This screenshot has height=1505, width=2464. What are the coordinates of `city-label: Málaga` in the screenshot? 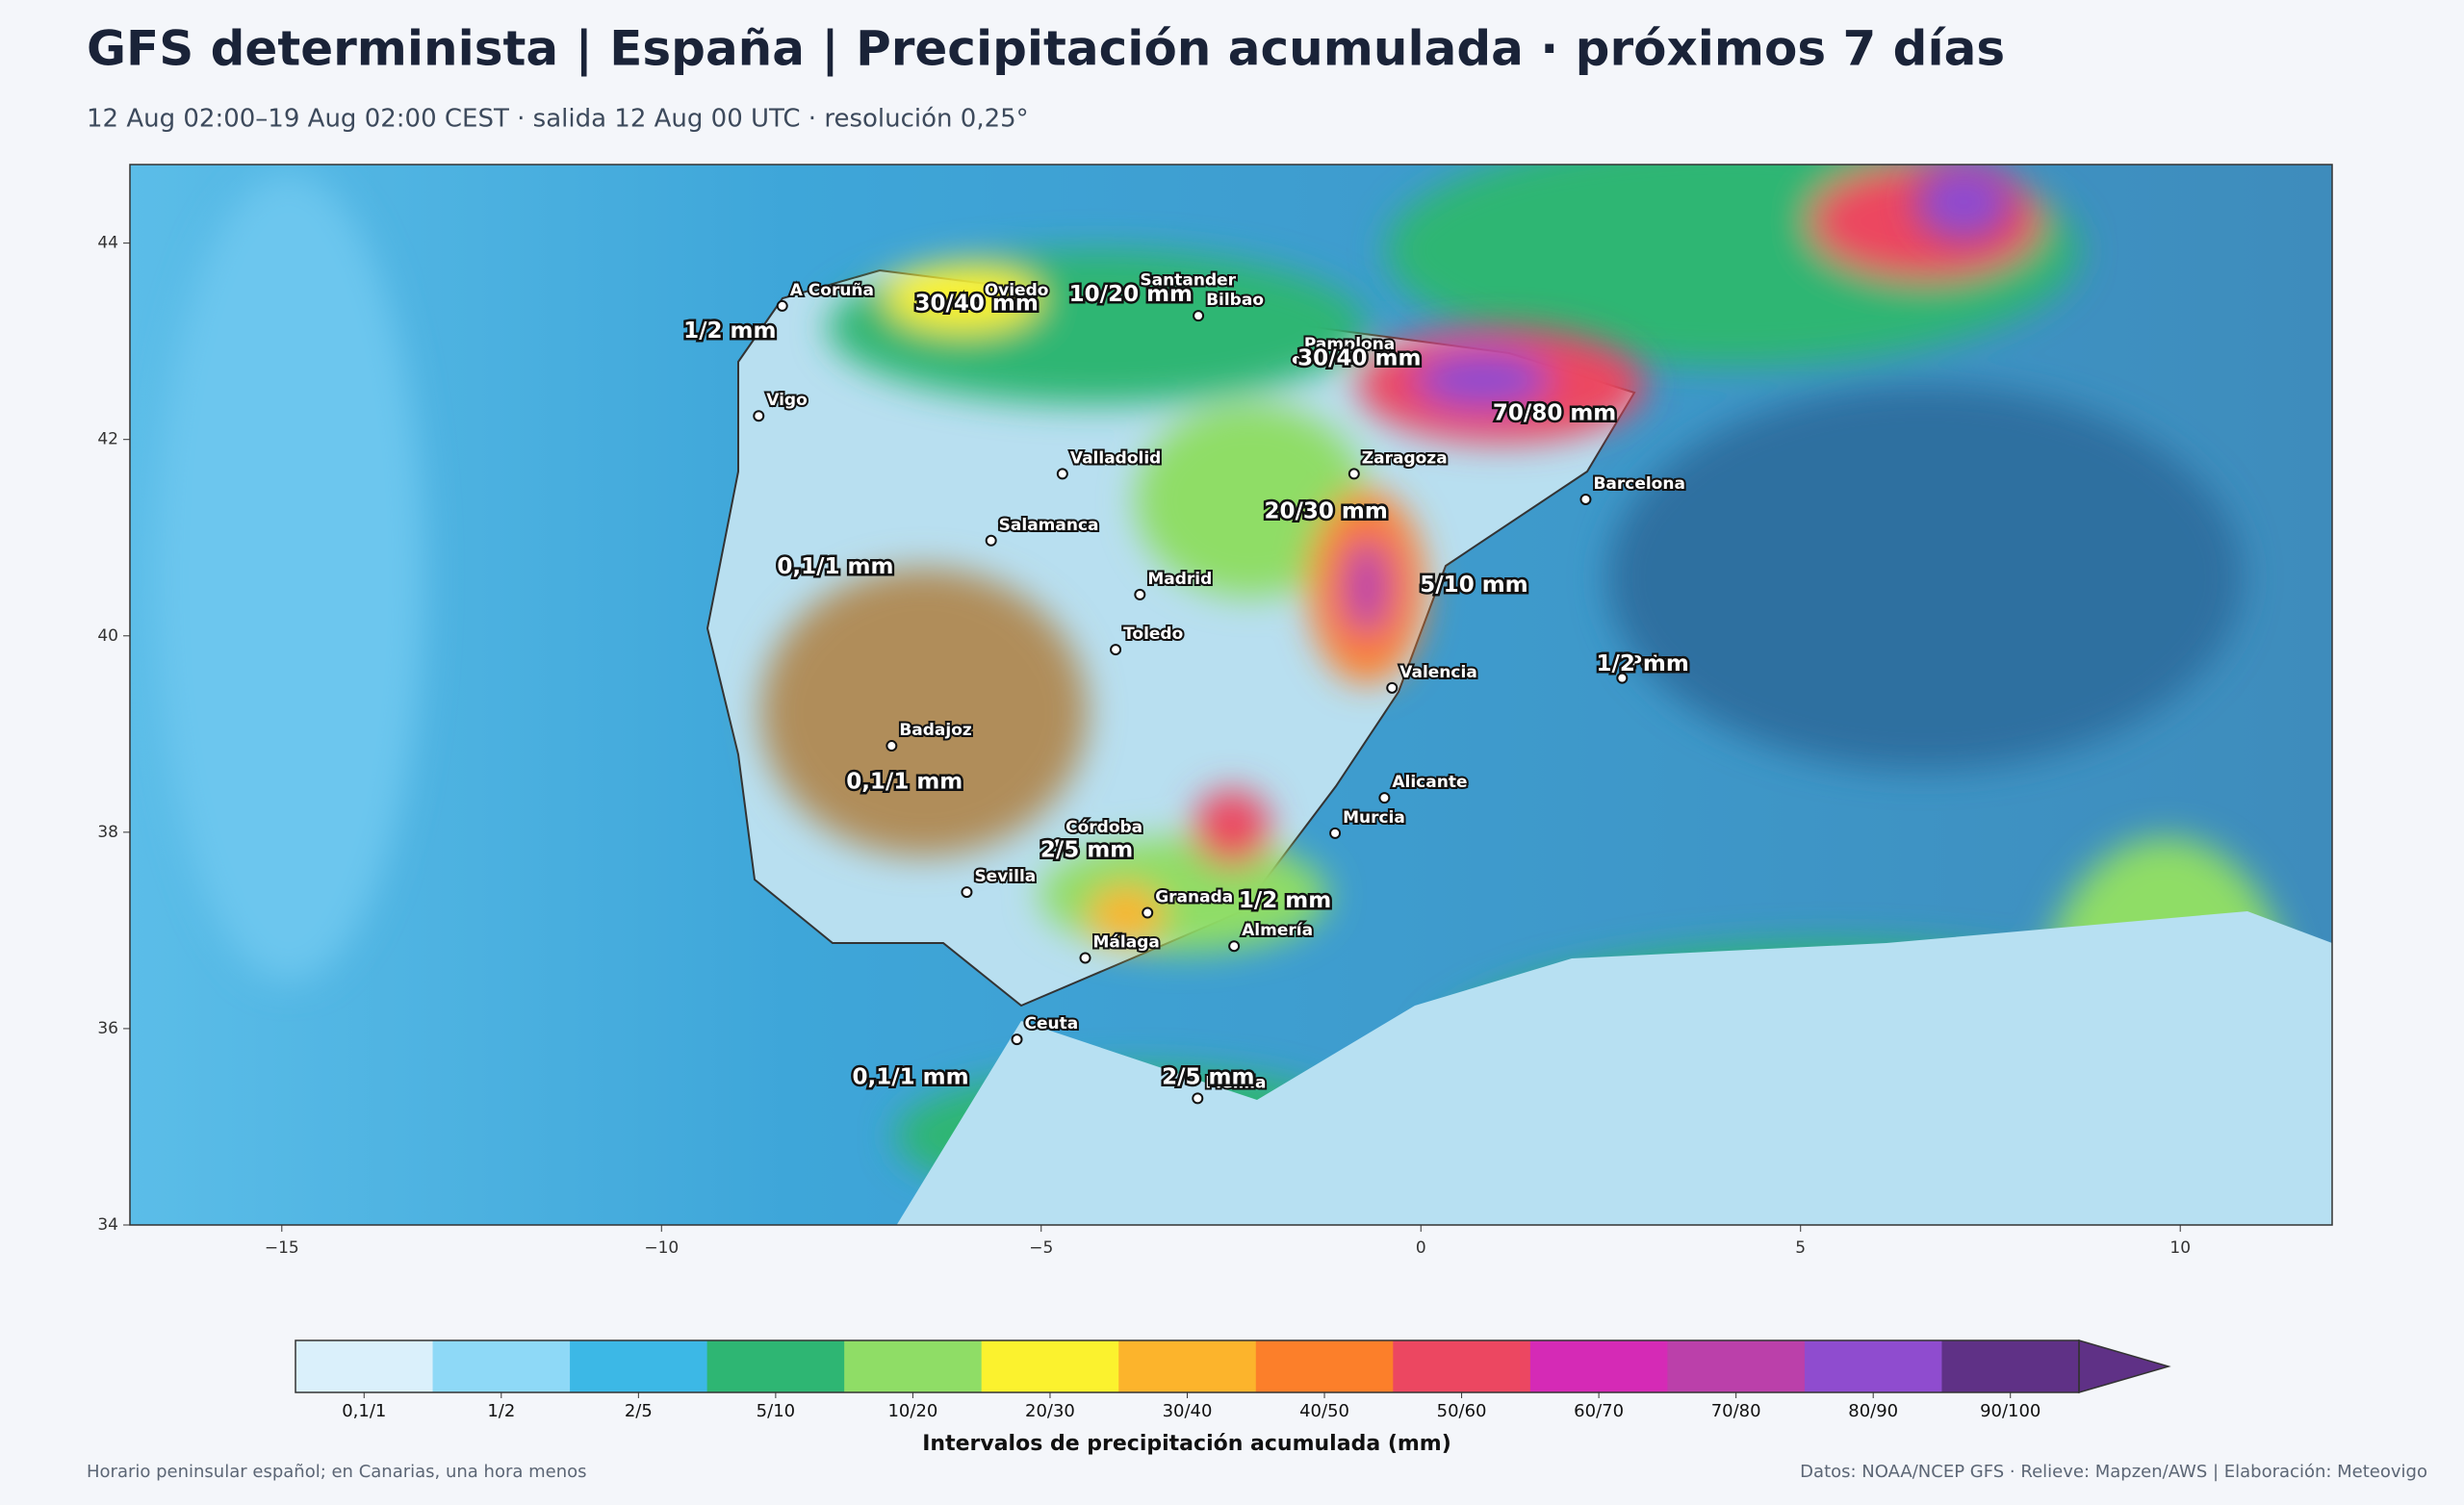 It's located at (1126, 942).